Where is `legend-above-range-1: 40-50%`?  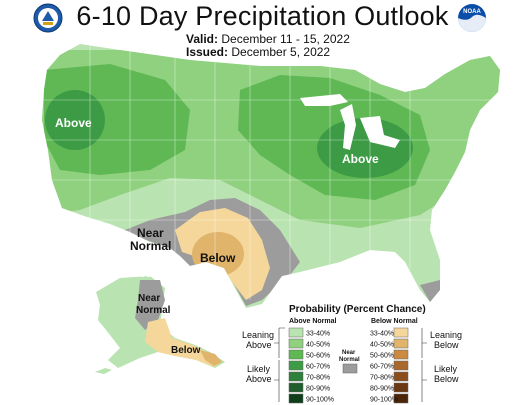
legend-above-range-1: 40-50% is located at coordinates (318, 345).